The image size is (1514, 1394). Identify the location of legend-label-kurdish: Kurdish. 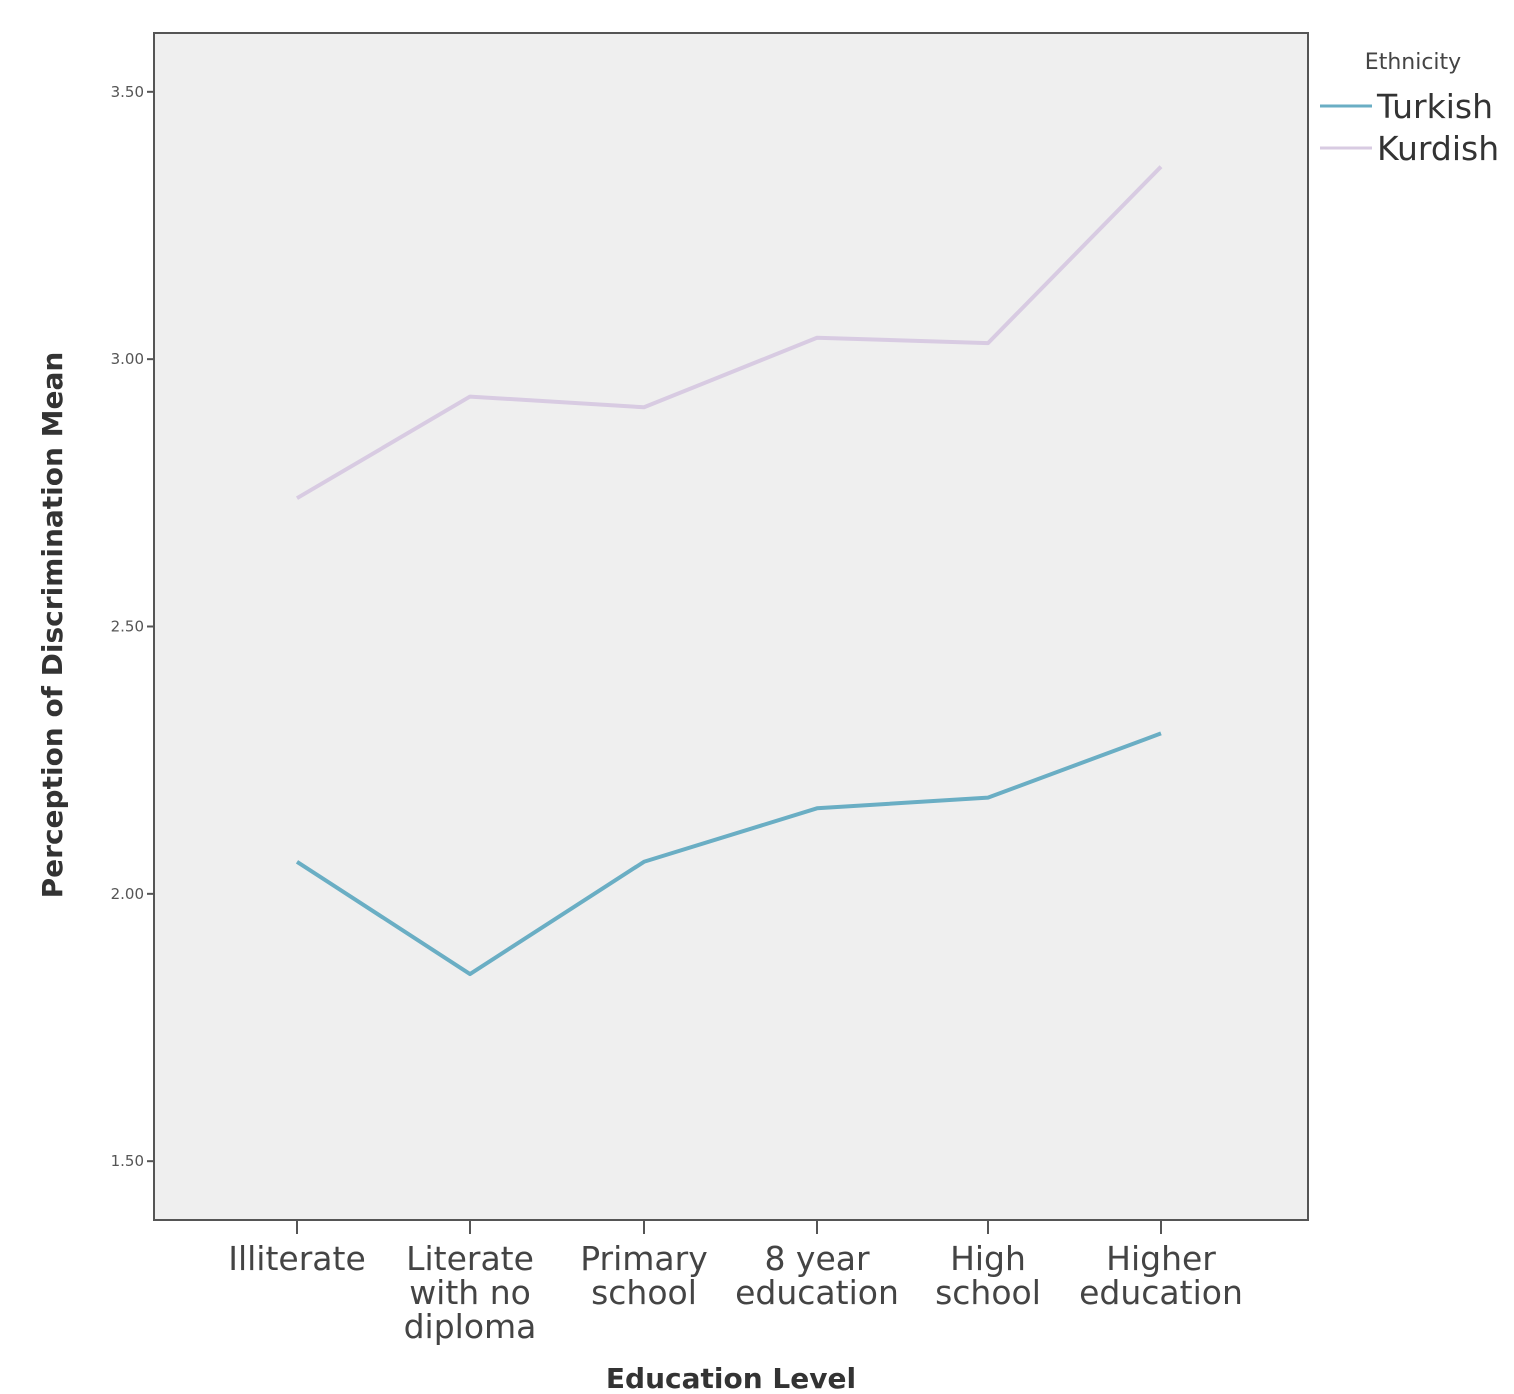
(1438, 148).